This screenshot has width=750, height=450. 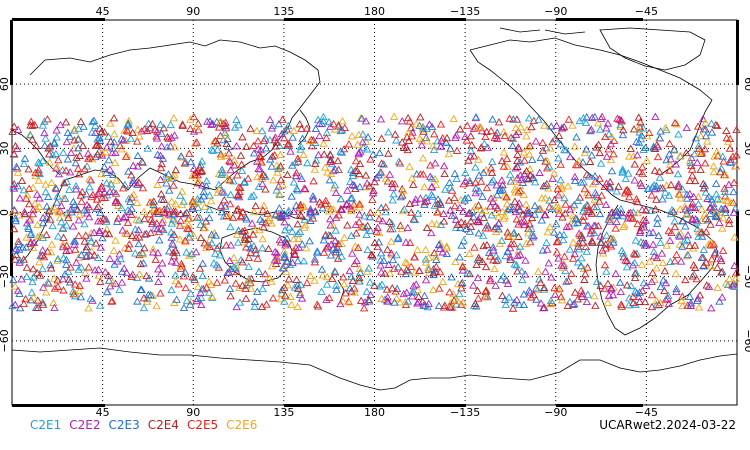 What do you see at coordinates (124, 425) in the screenshot?
I see `legend-item-c2e3: C2E3` at bounding box center [124, 425].